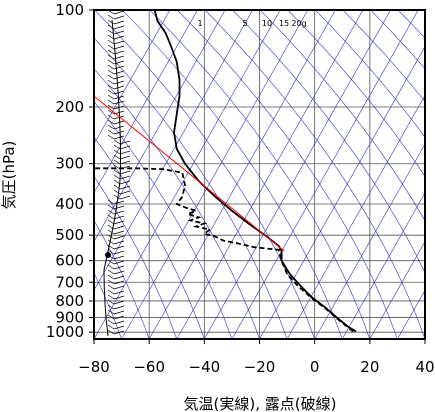 Image resolution: width=435 pixels, height=412 pixels. I want to click on mixing-ratio-label: 5, so click(244, 23).